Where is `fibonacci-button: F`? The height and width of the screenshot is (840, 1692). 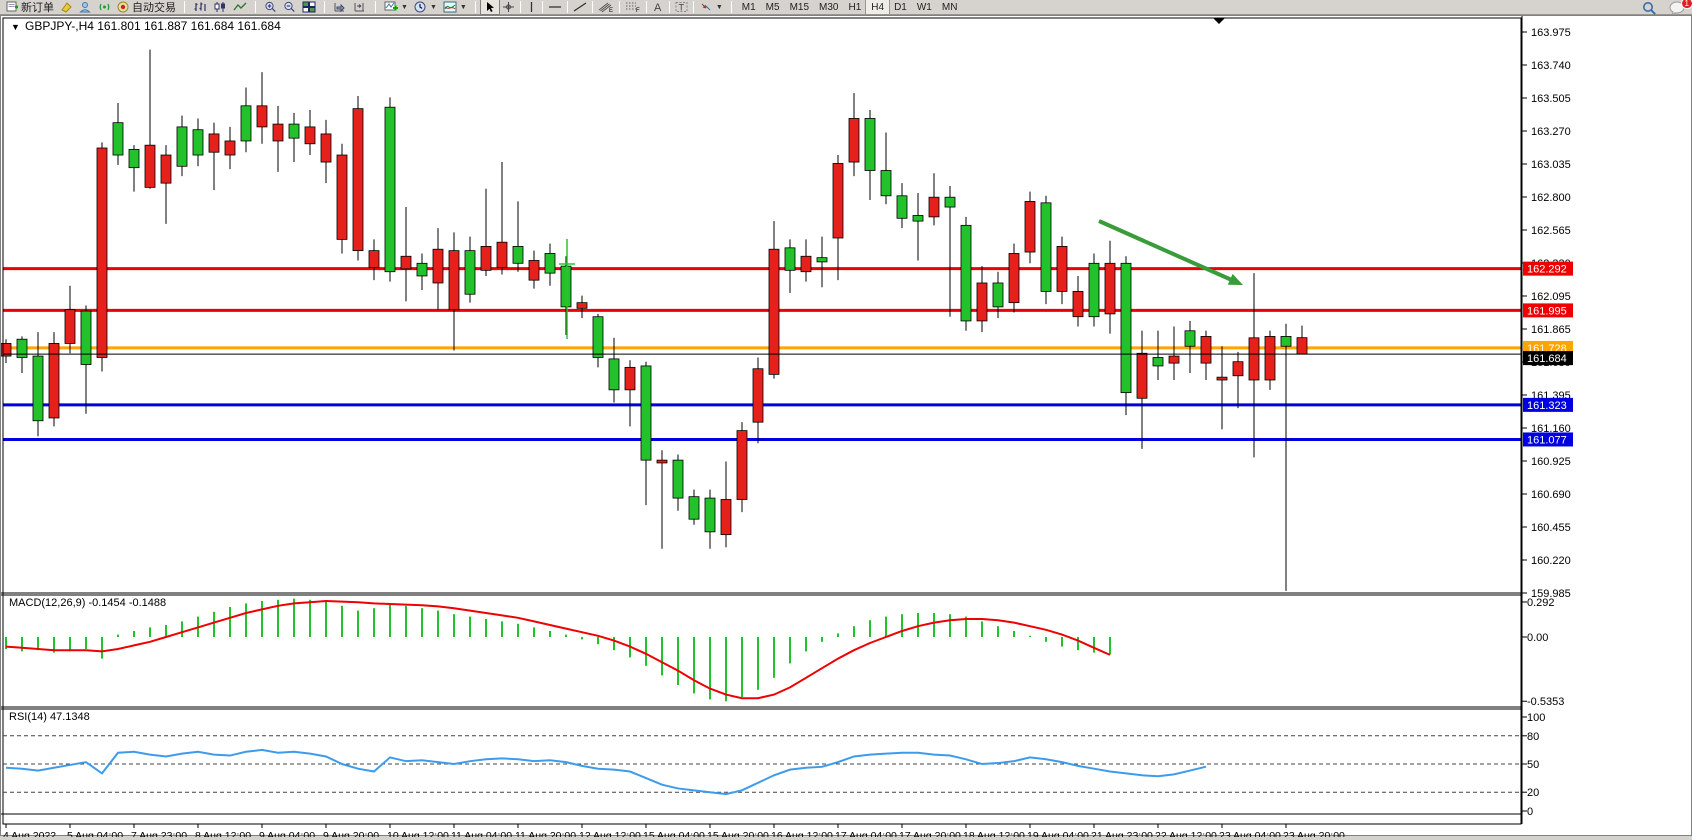 fibonacci-button: F is located at coordinates (633, 7).